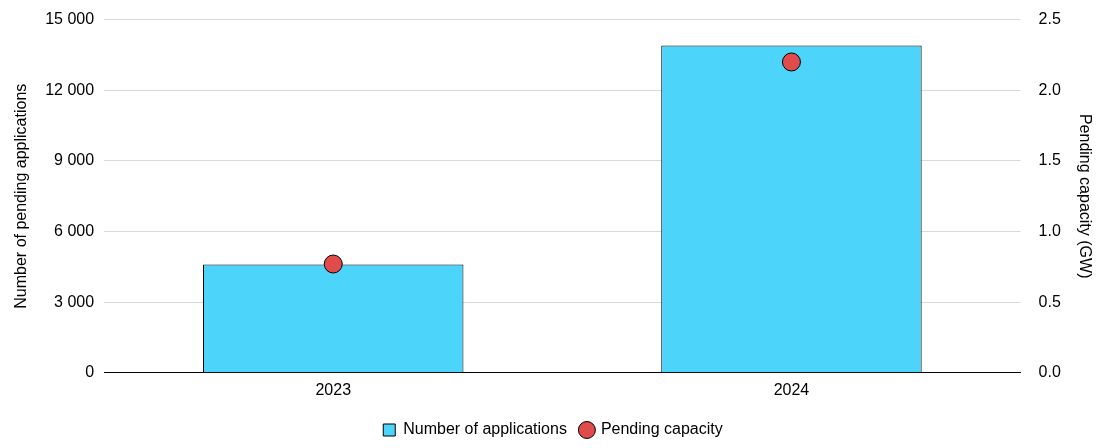  I want to click on y2-tick-label: 0.0, so click(1049, 372).